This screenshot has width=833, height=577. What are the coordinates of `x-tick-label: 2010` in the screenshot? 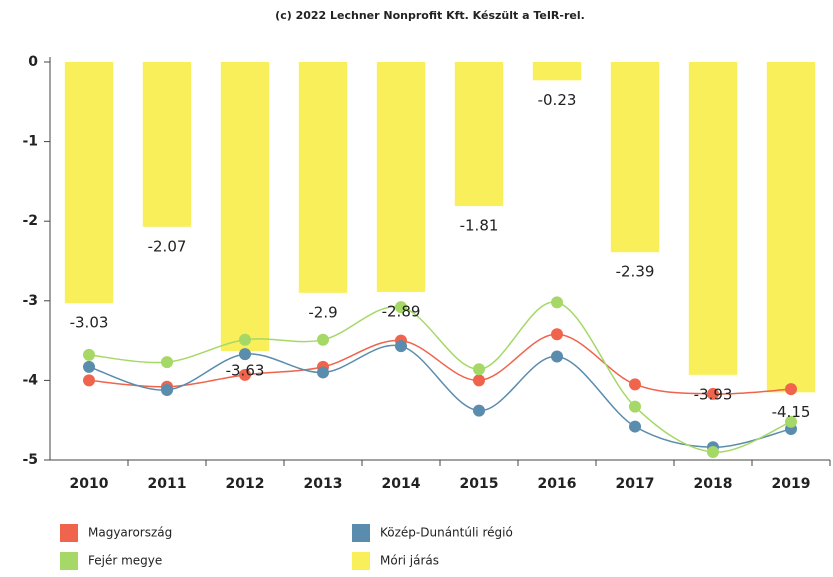 It's located at (89, 484).